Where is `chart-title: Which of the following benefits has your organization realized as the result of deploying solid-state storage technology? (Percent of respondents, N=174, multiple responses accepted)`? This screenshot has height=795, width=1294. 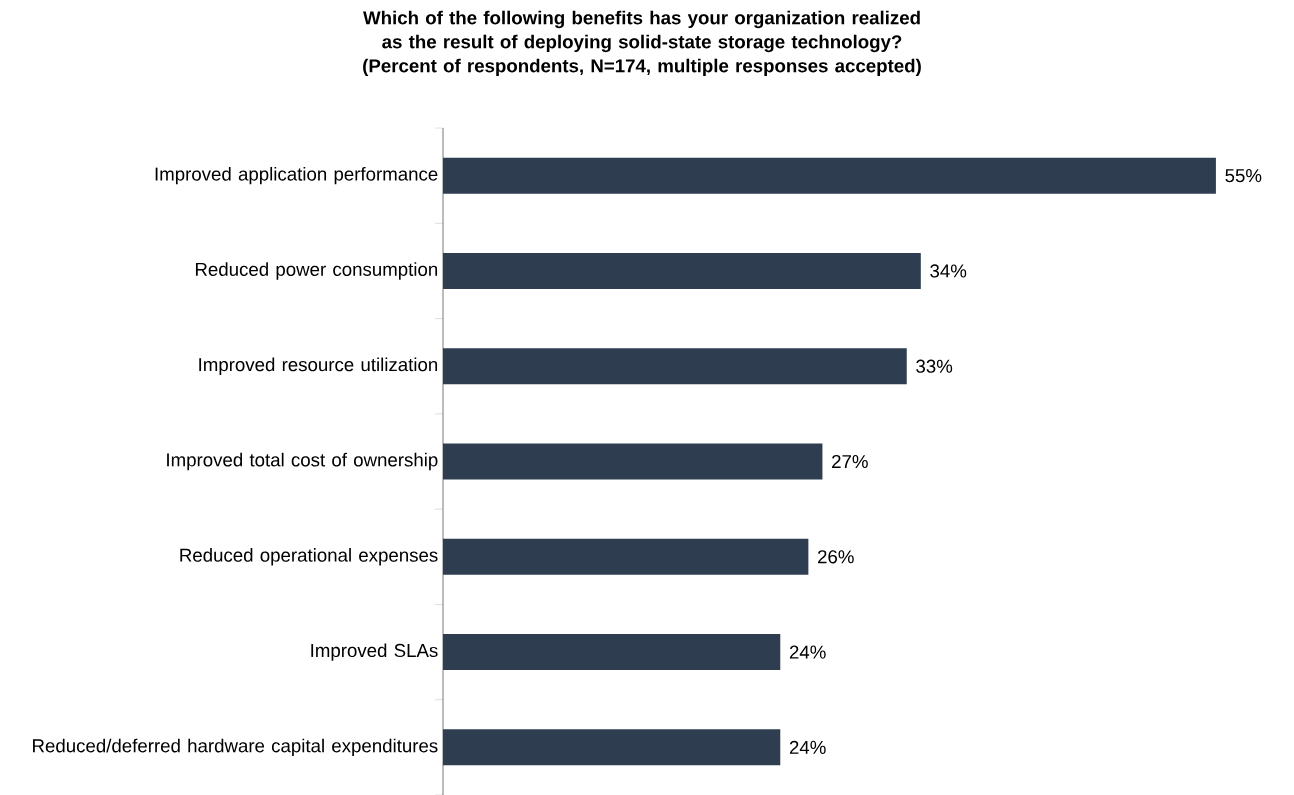
chart-title: Which of the following benefits has your organization realized as the result of deploying solid-state storage technology? (Percent of respondents, N=174, multiple responses accepted) is located at coordinates (642, 43).